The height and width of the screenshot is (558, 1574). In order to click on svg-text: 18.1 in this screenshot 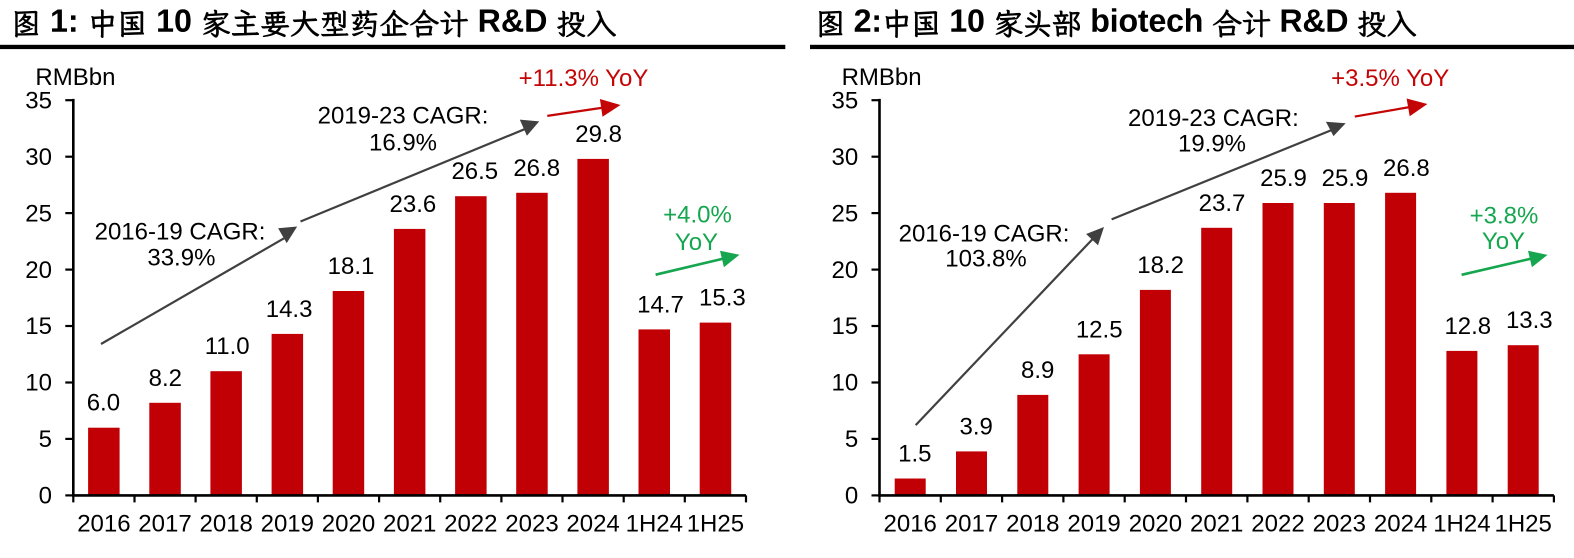, I will do `click(351, 266)`.